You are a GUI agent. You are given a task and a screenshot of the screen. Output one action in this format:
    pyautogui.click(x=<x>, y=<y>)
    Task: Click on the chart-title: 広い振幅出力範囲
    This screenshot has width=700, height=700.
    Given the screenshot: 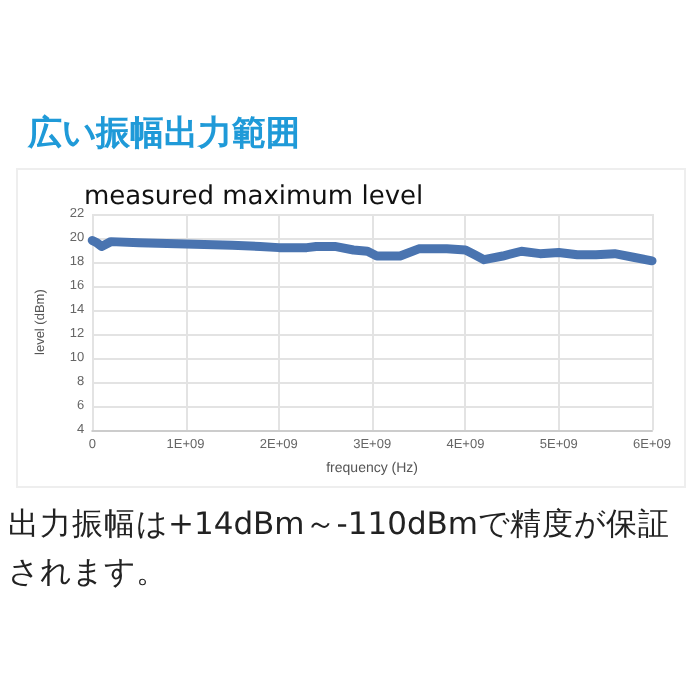 What is the action you would take?
    pyautogui.click(x=164, y=134)
    